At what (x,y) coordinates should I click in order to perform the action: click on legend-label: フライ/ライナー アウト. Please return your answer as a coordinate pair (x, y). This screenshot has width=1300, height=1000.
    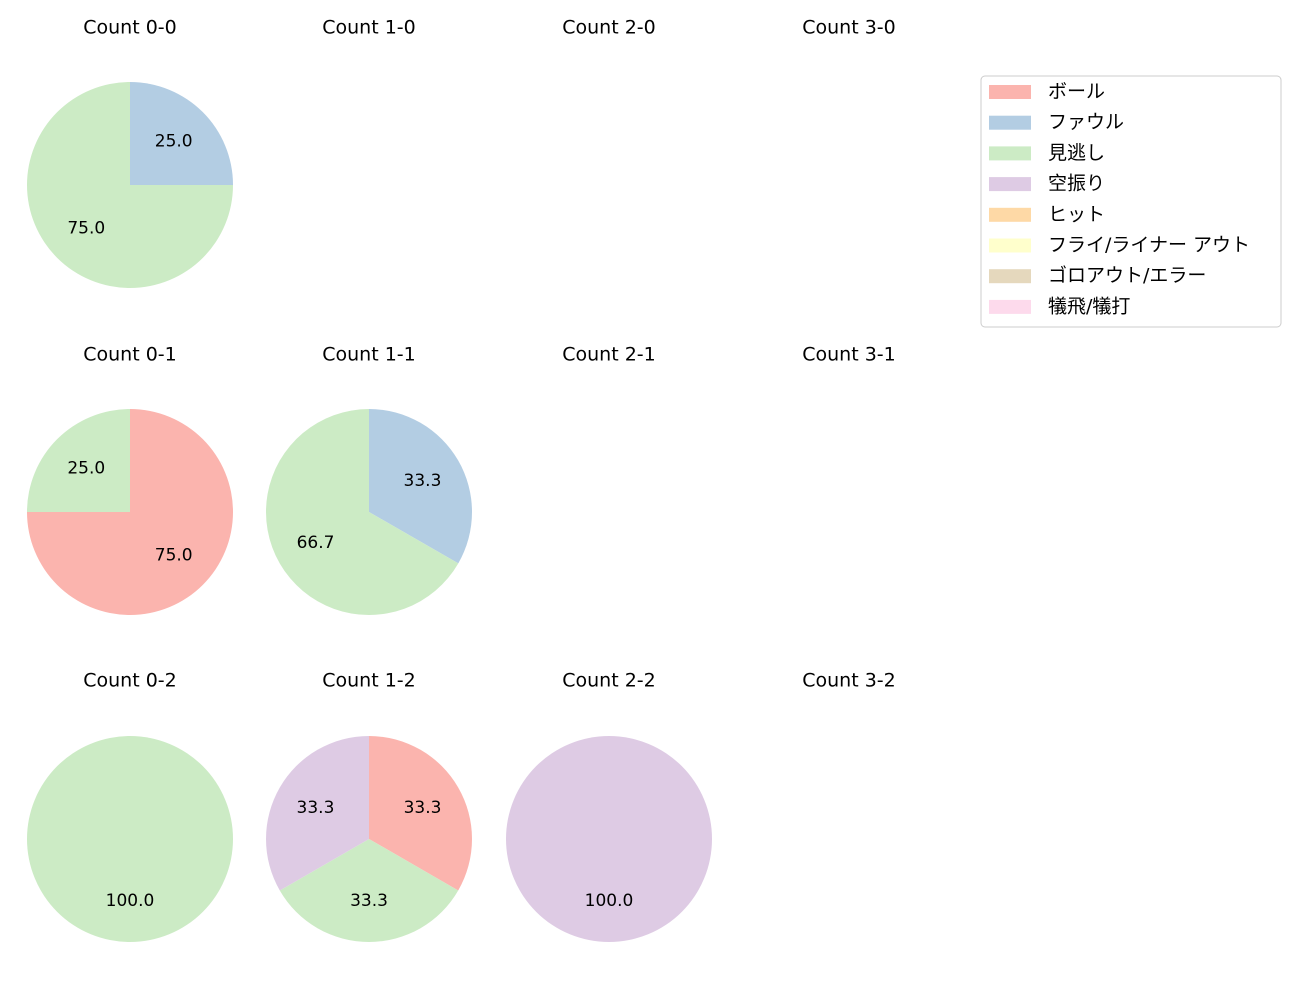
    Looking at the image, I should click on (1149, 245).